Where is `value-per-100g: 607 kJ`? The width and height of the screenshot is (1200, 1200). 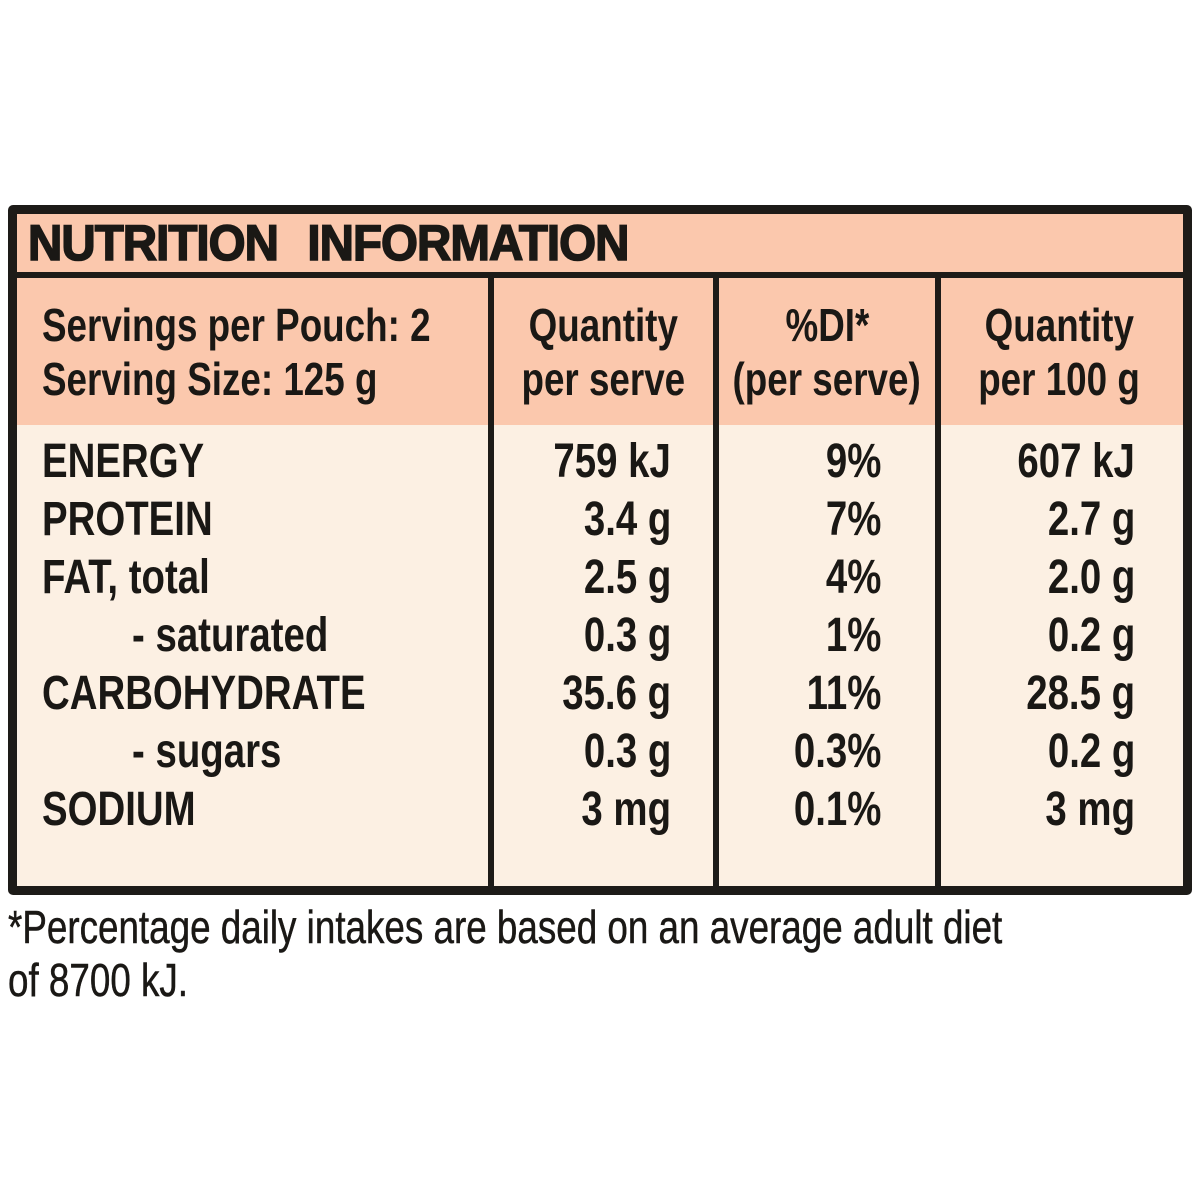
value-per-100g: 607 kJ is located at coordinates (1076, 461).